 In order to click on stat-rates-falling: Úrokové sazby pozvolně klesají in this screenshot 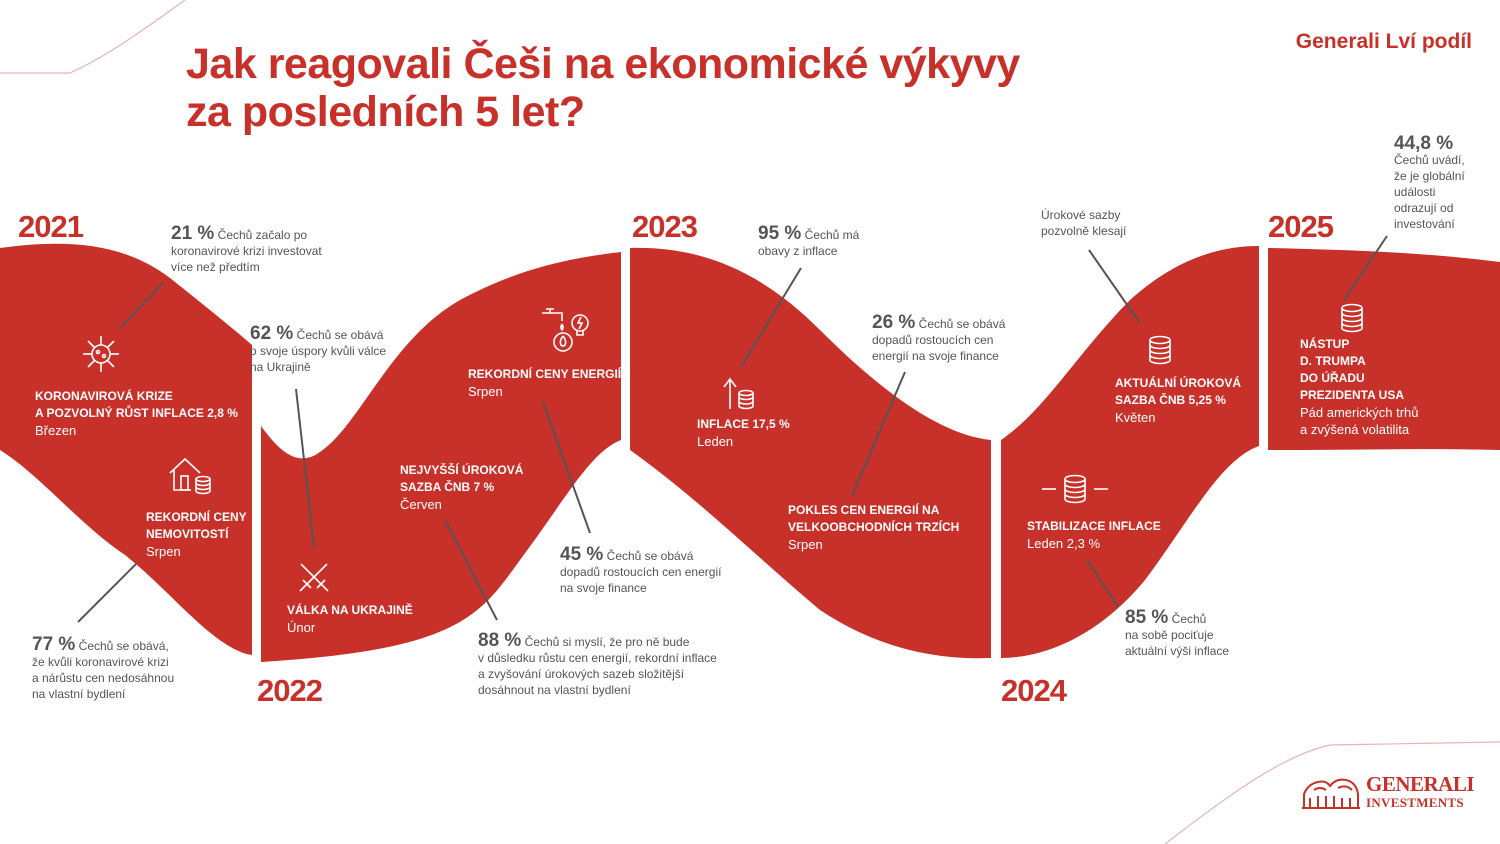, I will do `click(1083, 223)`.